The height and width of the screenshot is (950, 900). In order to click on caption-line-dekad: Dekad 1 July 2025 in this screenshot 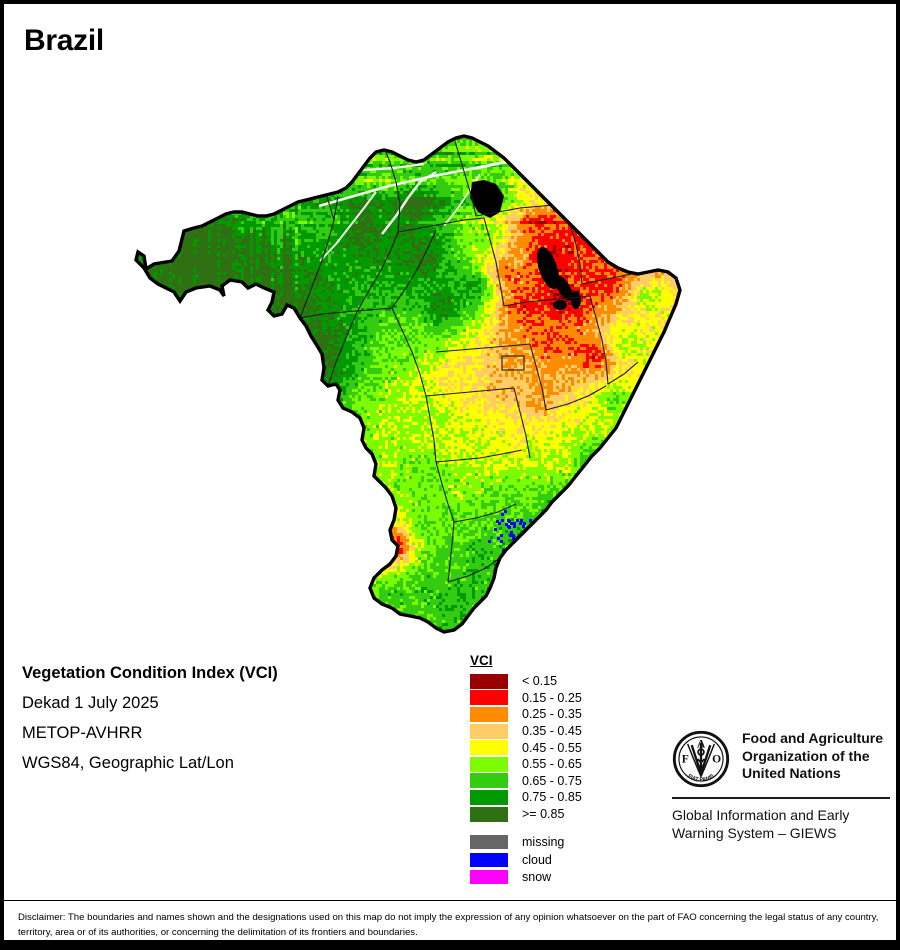, I will do `click(90, 703)`.